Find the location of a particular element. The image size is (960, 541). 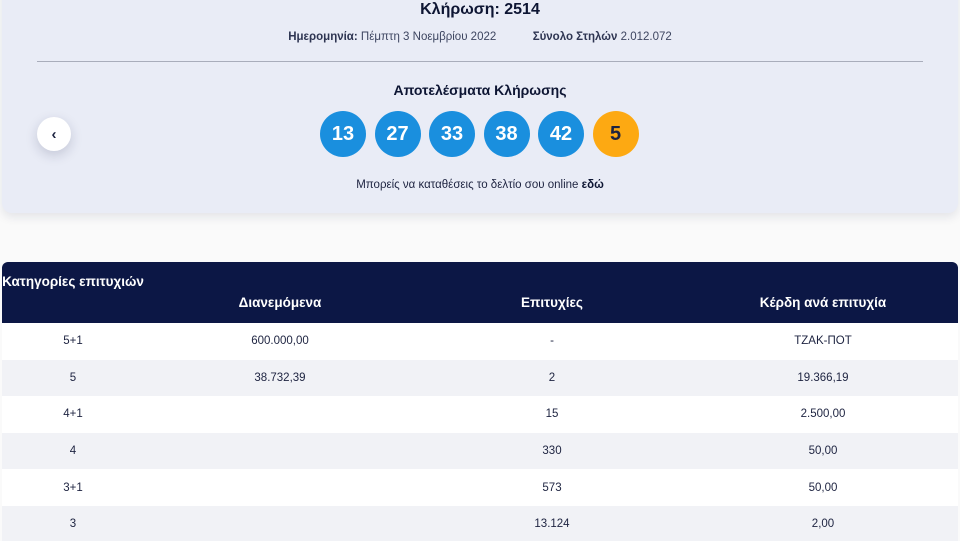

number-ball: 38 is located at coordinates (506, 134).